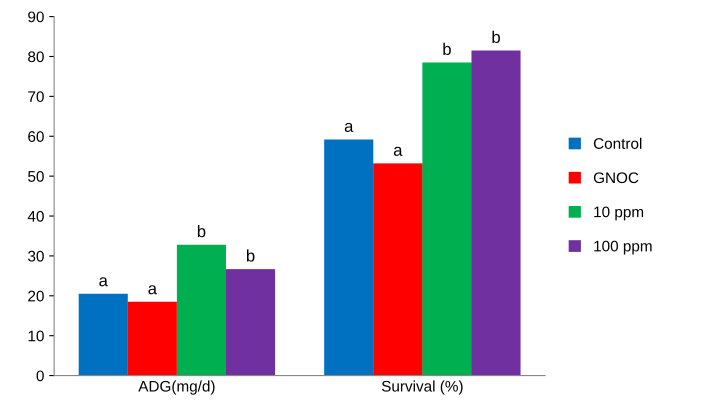 Image resolution: width=722 pixels, height=415 pixels. What do you see at coordinates (36, 256) in the screenshot?
I see `y-tick-label: 30` at bounding box center [36, 256].